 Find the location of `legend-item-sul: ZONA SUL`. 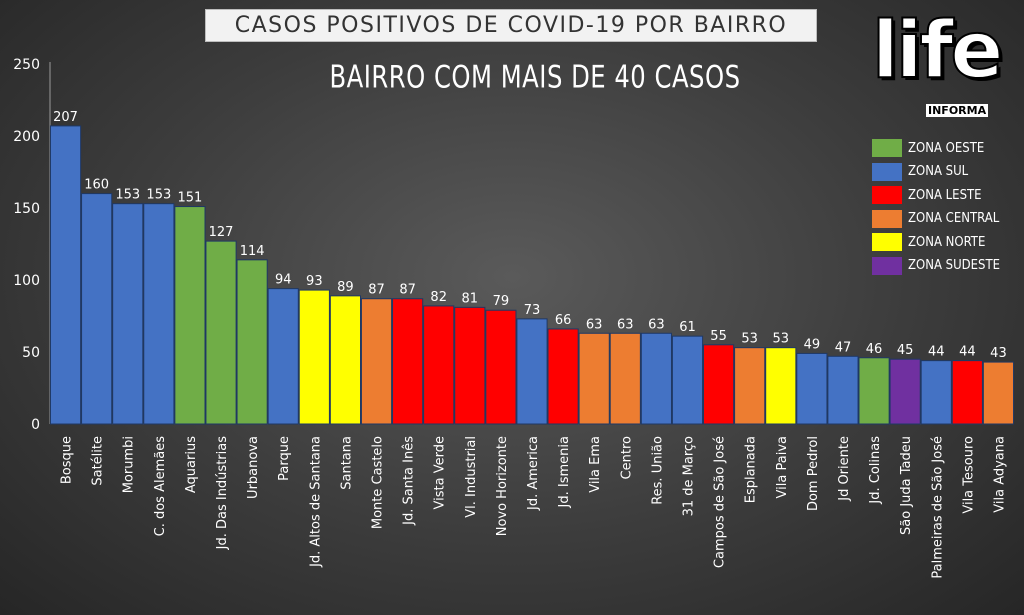

legend-item-sul: ZONA SUL is located at coordinates (936, 172).